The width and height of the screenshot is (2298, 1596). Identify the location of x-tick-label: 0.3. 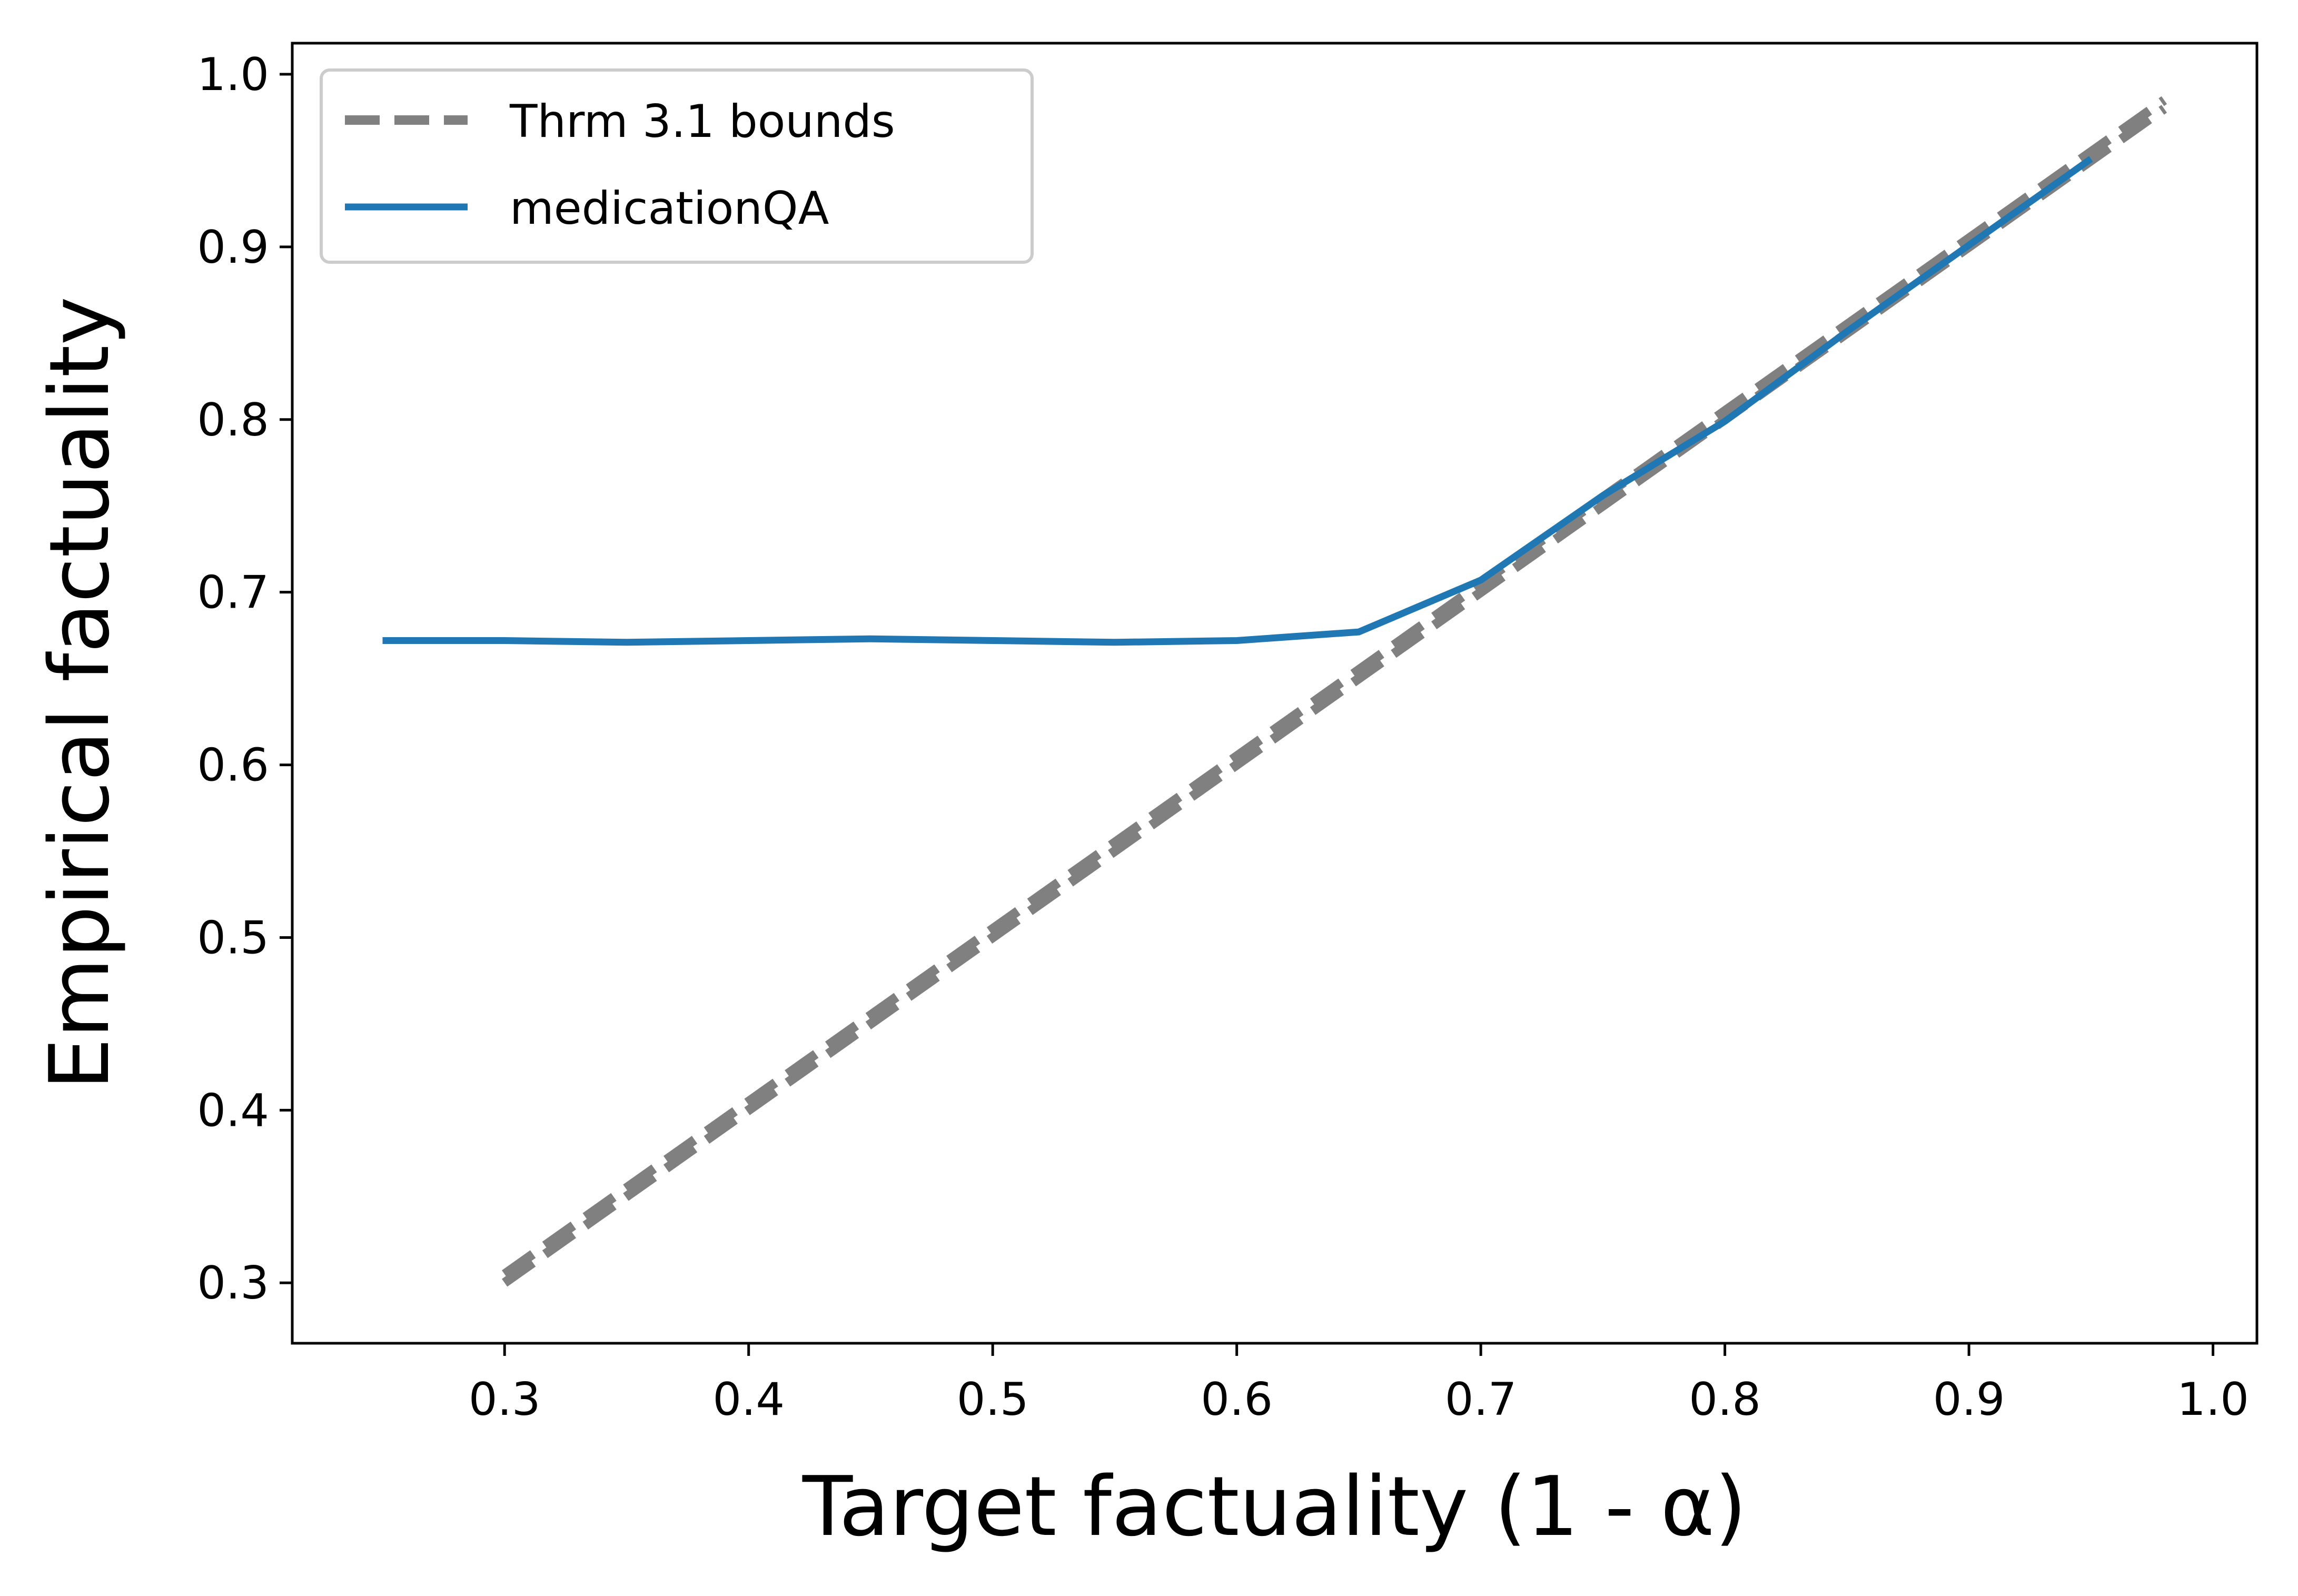
(505, 1399).